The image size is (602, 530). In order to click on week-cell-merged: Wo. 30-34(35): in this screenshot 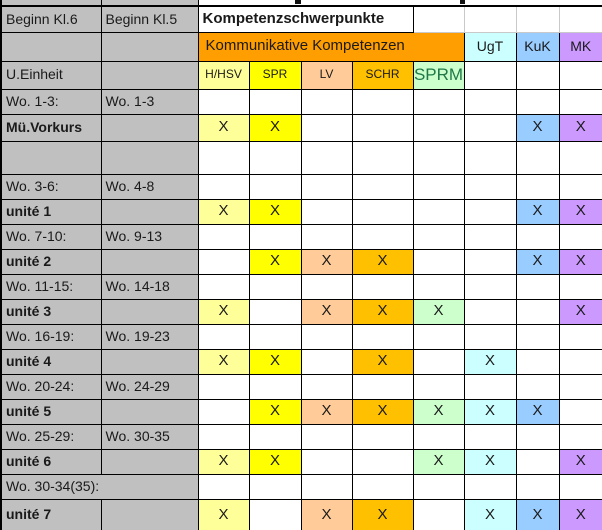, I will do `click(99, 486)`.